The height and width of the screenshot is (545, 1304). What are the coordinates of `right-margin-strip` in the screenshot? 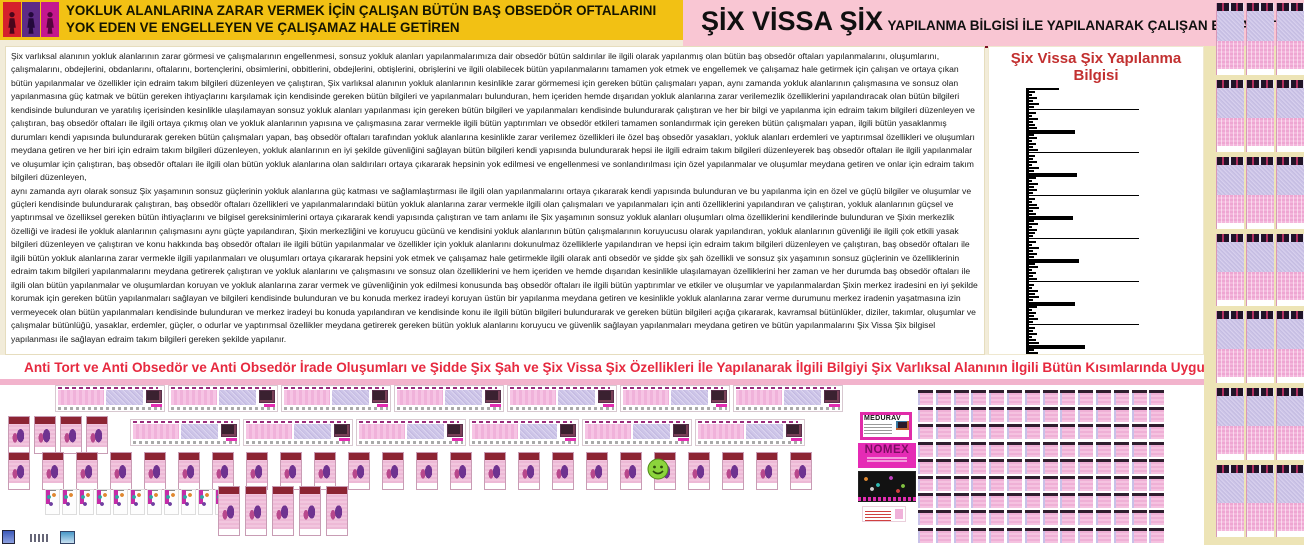 It's located at (1254, 295).